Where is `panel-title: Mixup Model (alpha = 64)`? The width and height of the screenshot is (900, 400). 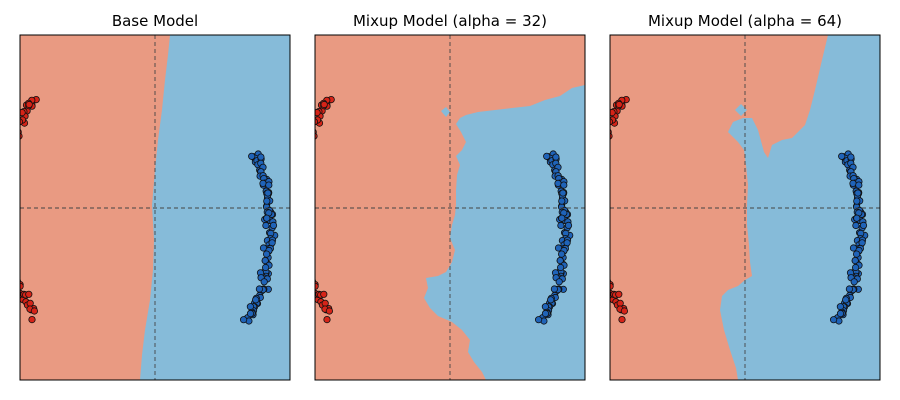 panel-title: Mixup Model (alpha = 64) is located at coordinates (745, 21).